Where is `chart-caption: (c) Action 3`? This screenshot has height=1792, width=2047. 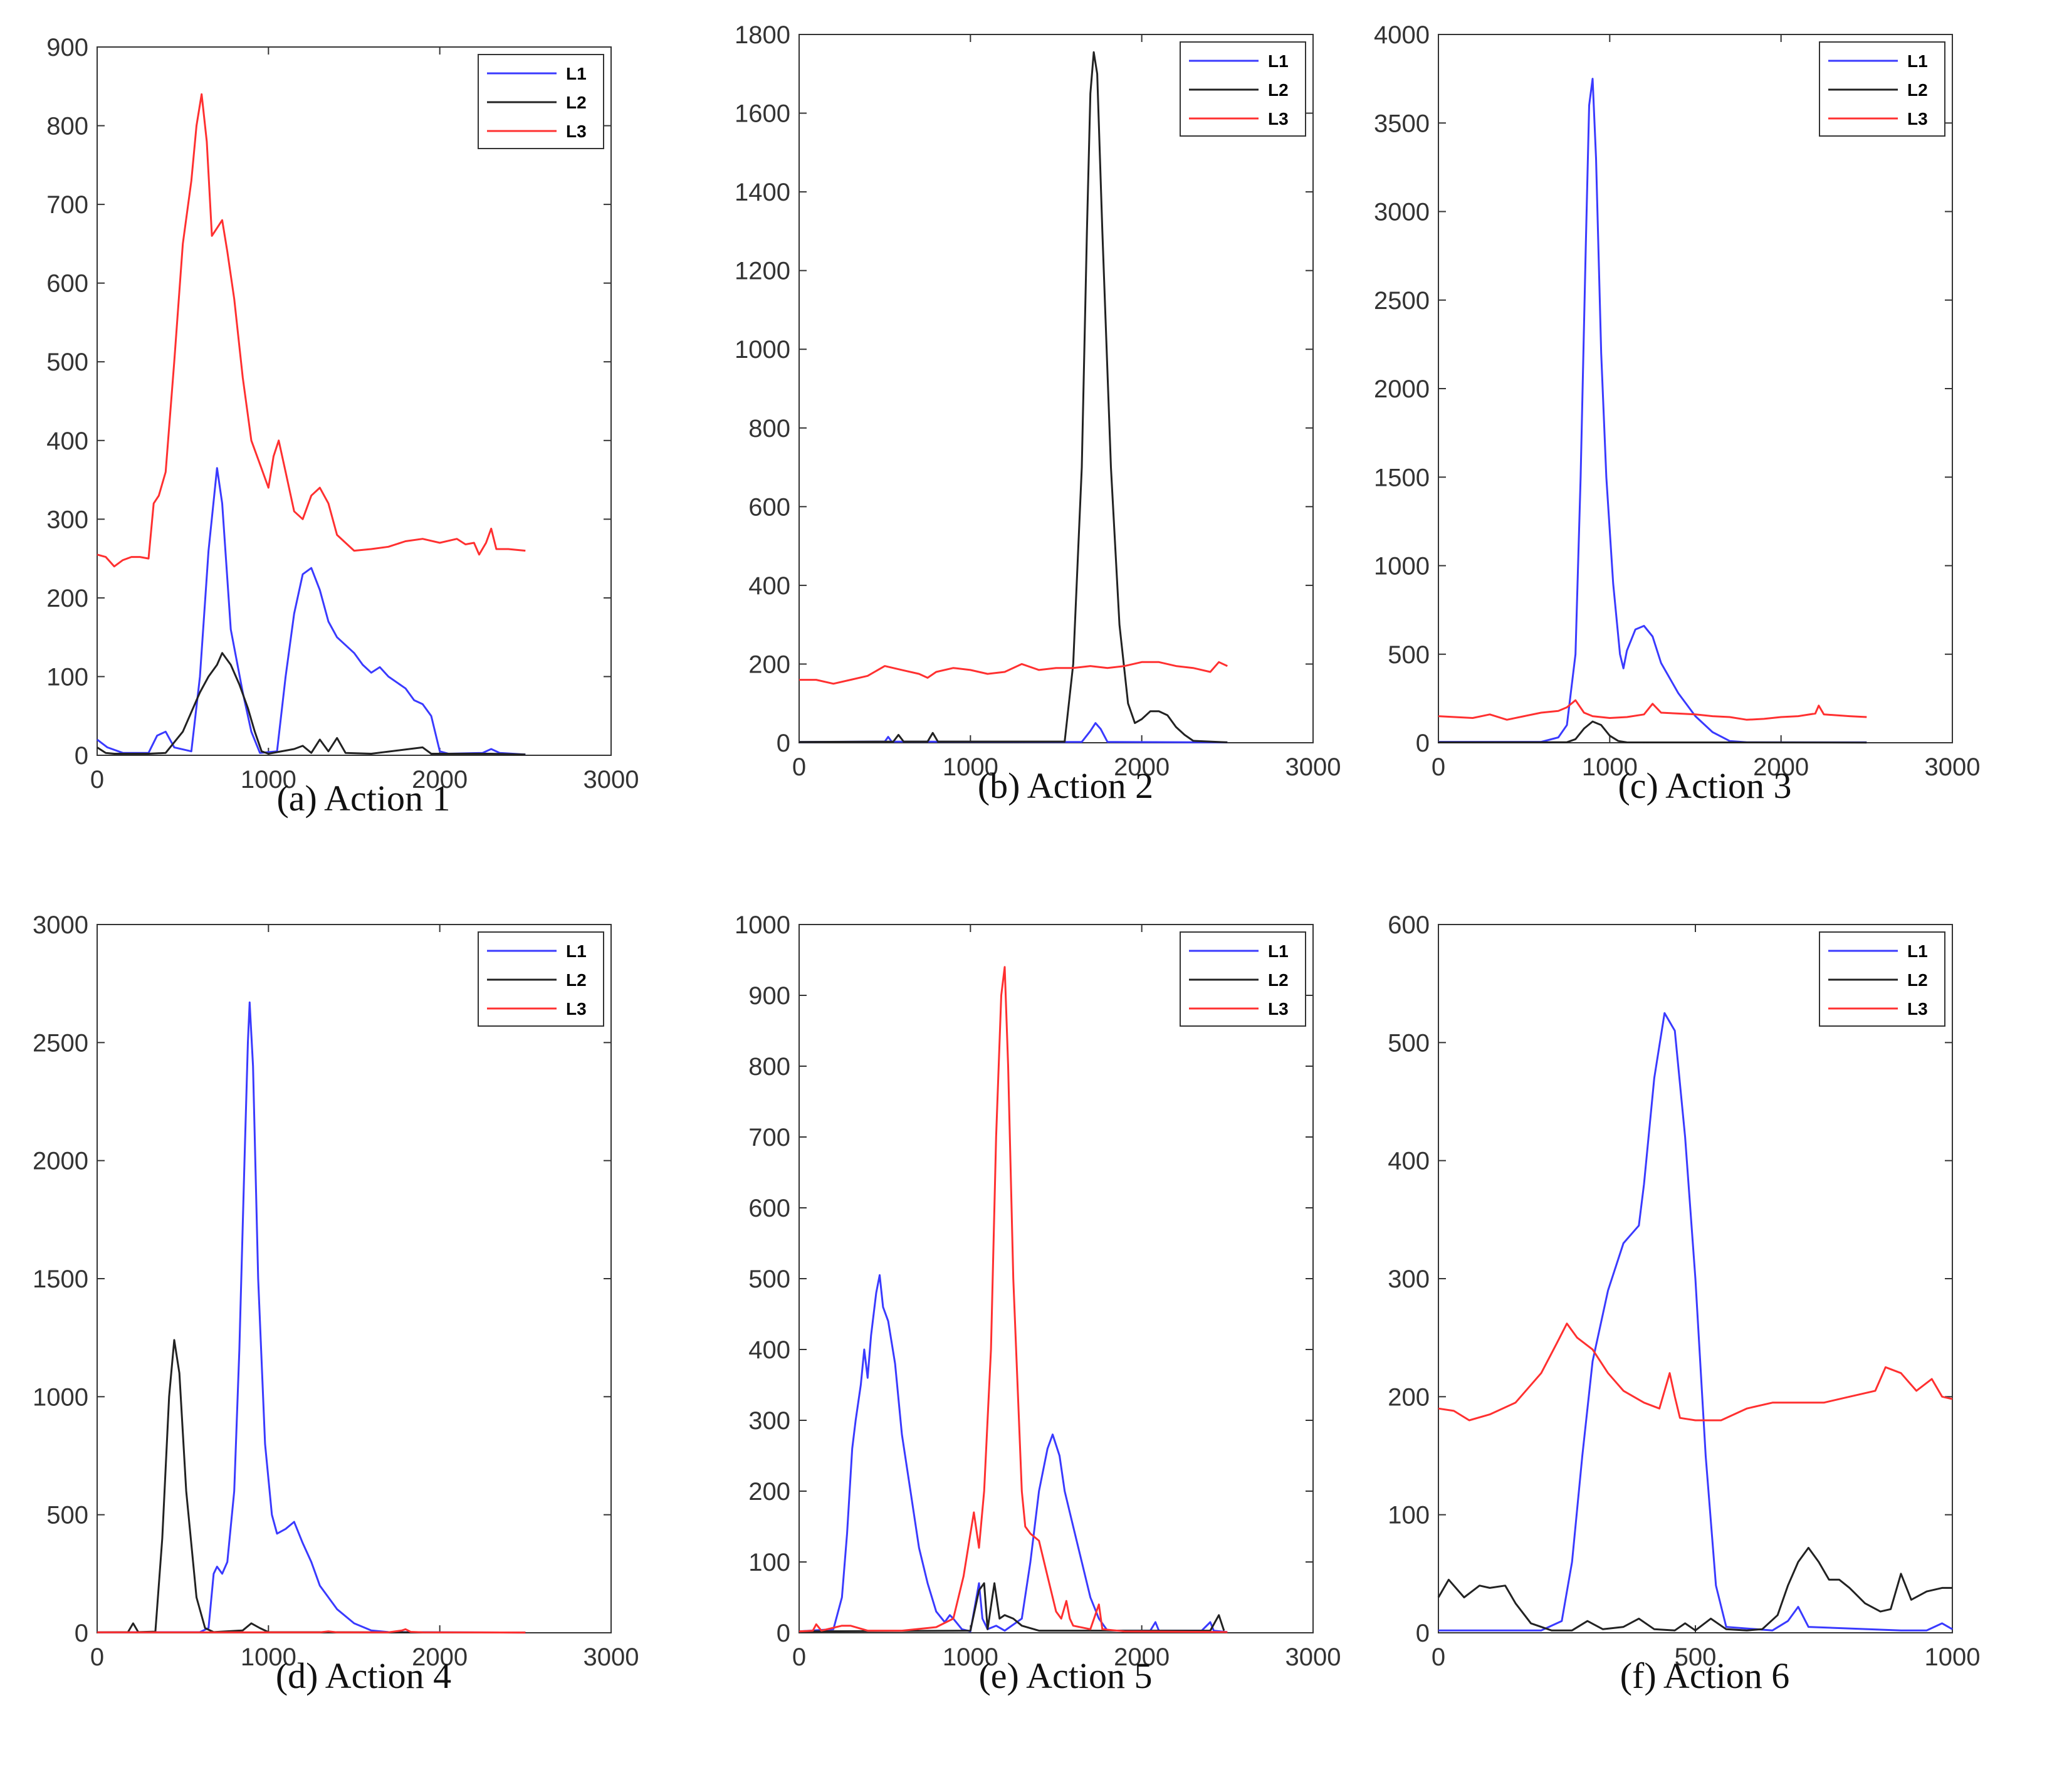 chart-caption: (c) Action 3 is located at coordinates (1705, 786).